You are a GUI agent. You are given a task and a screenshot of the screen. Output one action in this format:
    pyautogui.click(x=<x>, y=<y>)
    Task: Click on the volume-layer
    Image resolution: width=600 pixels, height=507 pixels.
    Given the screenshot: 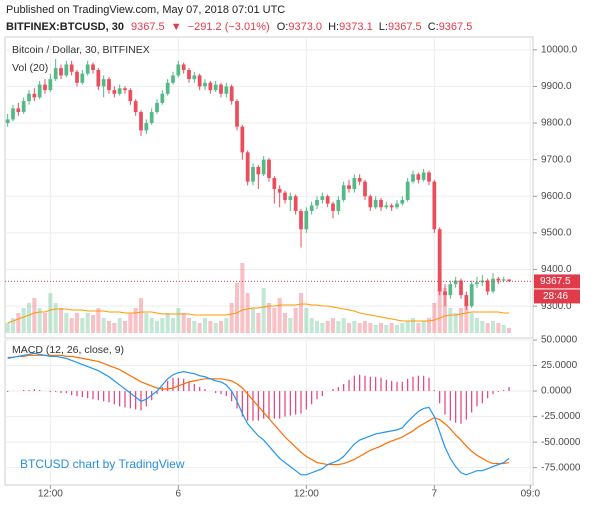 What is the action you would take?
    pyautogui.click(x=258, y=298)
    